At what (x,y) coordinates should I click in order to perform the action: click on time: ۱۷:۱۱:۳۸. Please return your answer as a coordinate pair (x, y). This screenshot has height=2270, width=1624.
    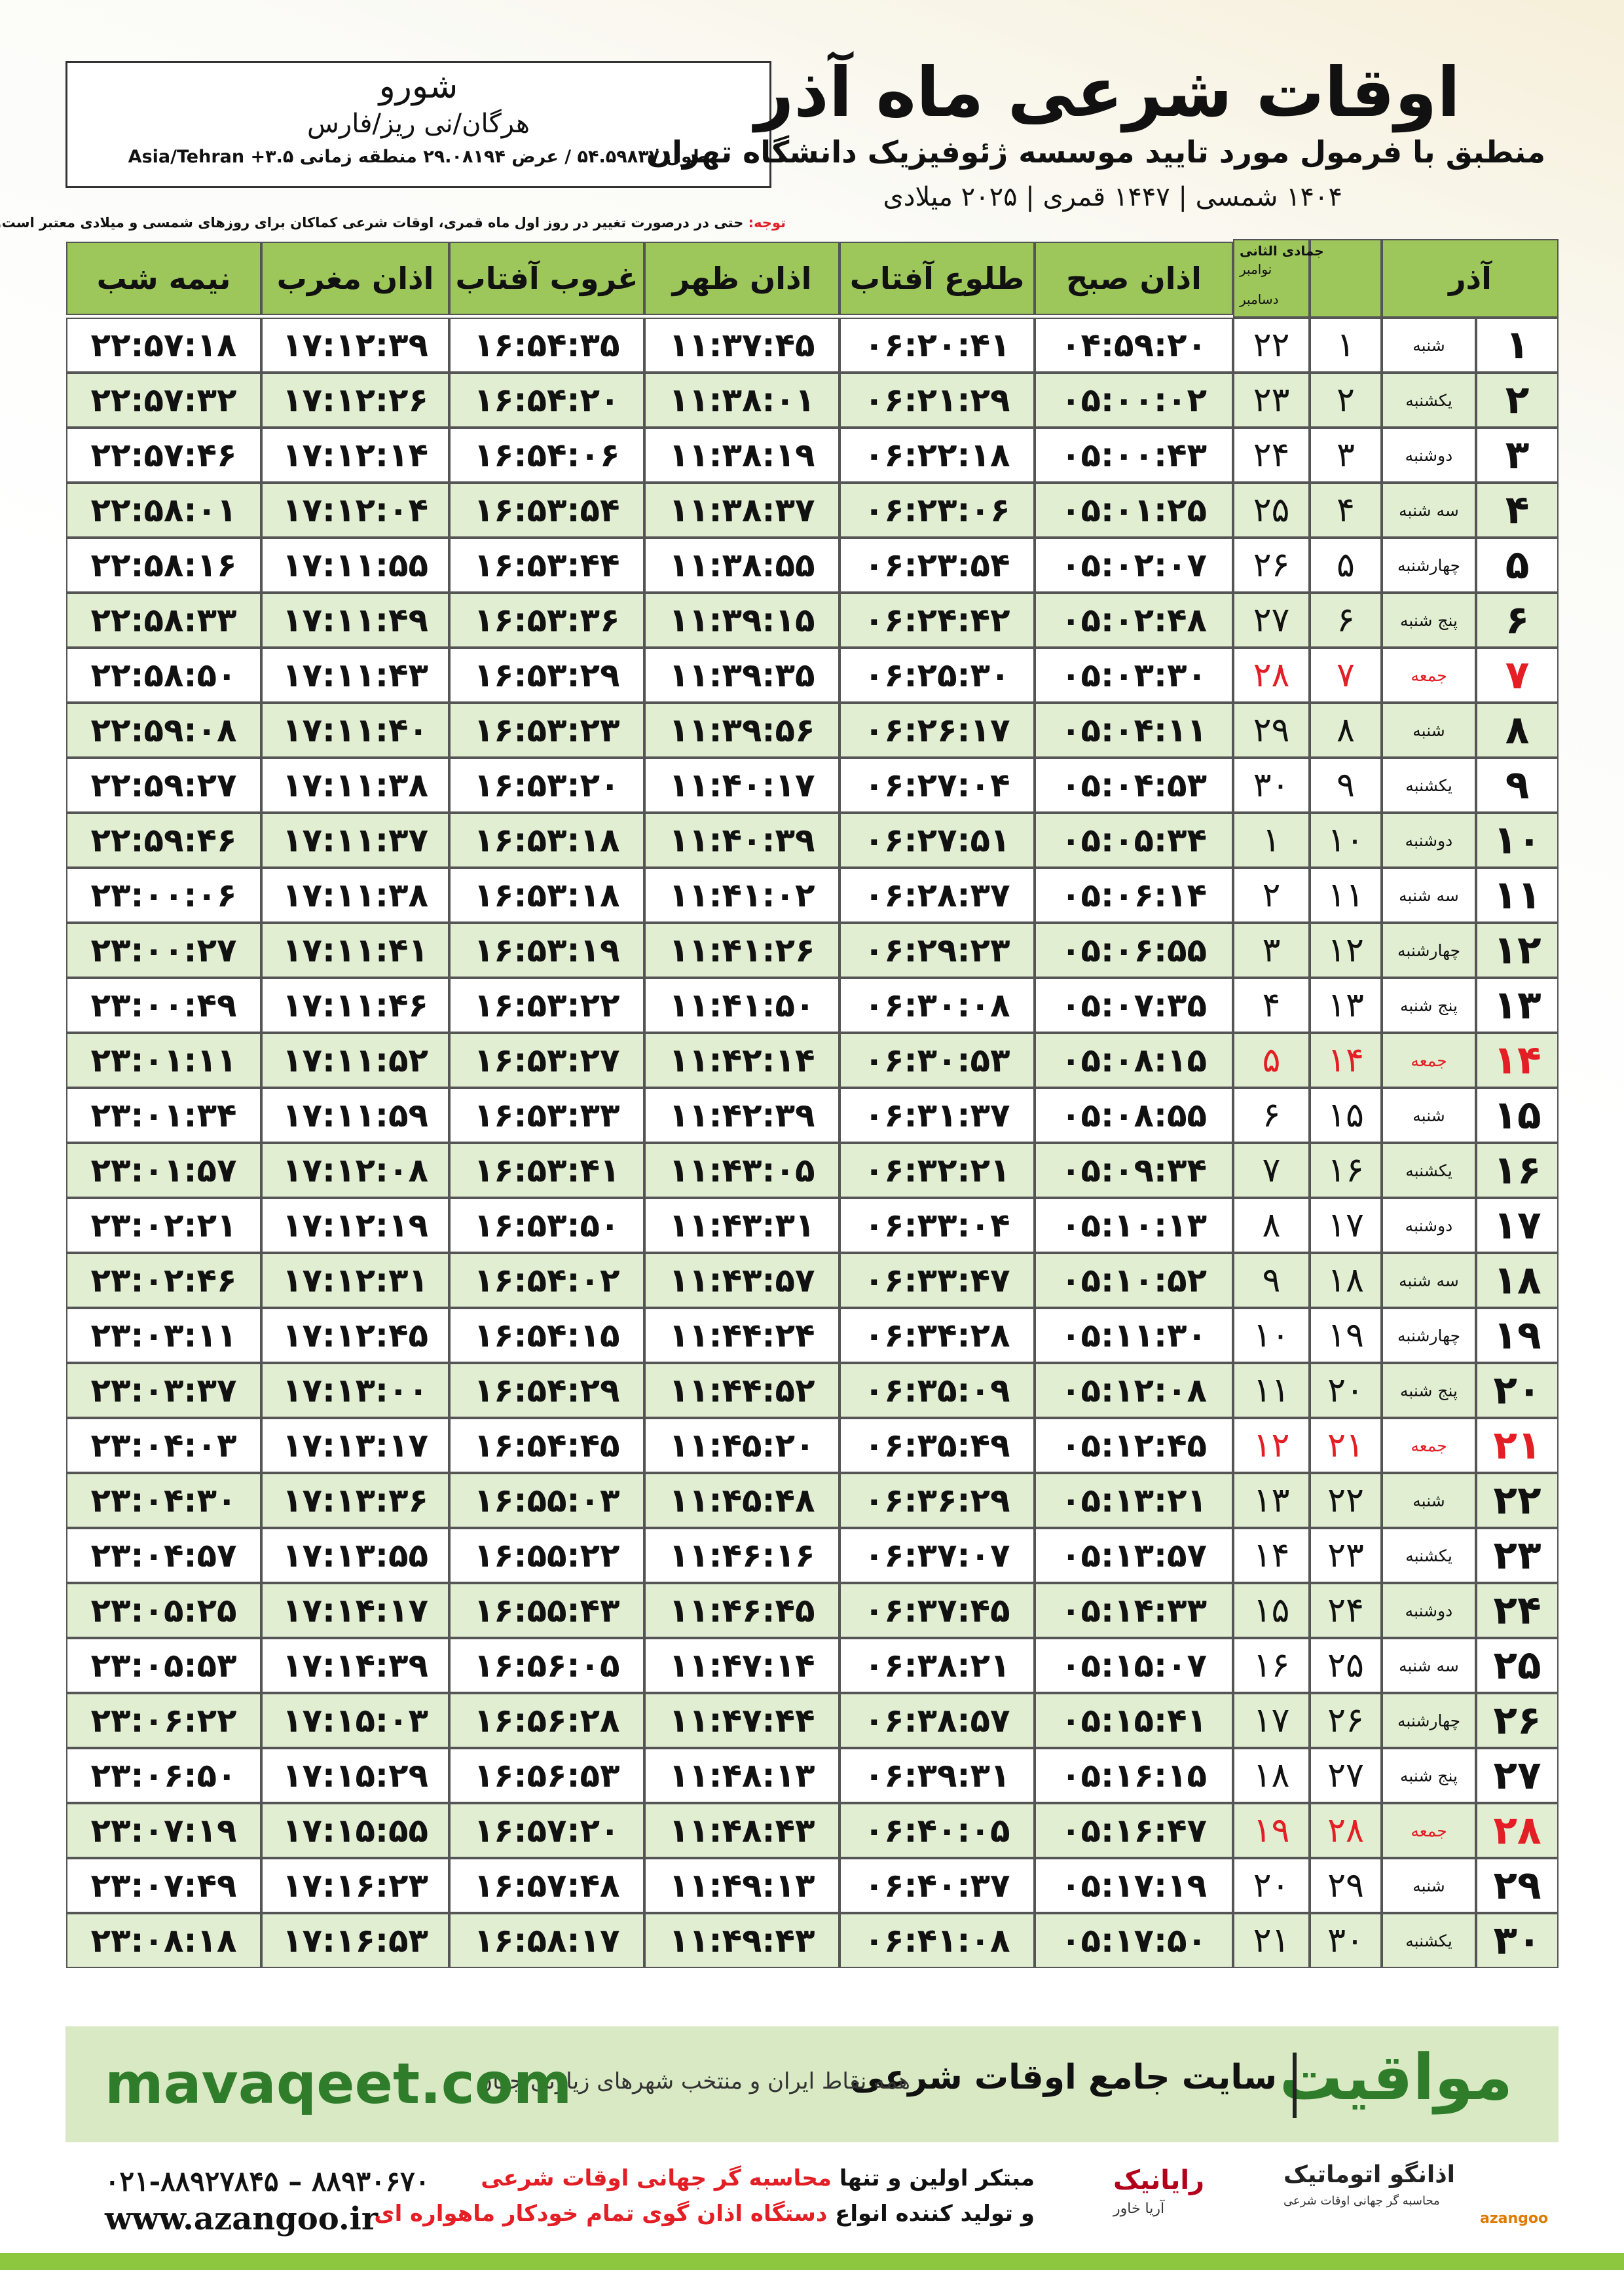
    Looking at the image, I should click on (355, 895).